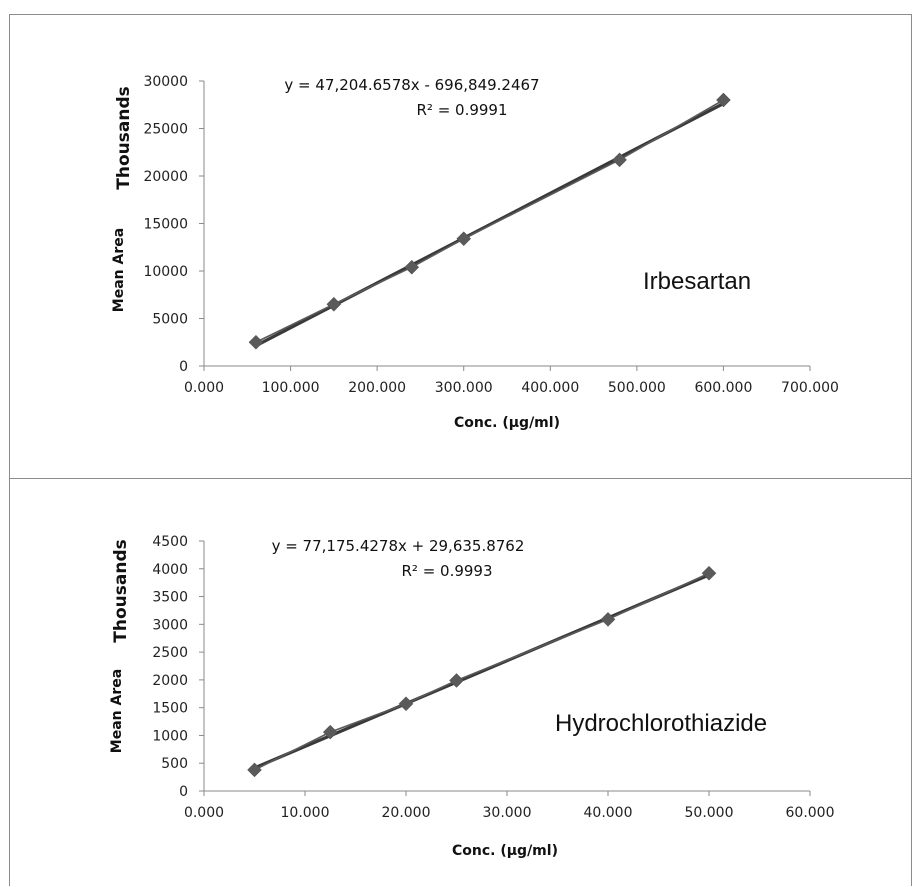 The height and width of the screenshot is (887, 912). I want to click on x-tick-label: 200.000, so click(377, 388).